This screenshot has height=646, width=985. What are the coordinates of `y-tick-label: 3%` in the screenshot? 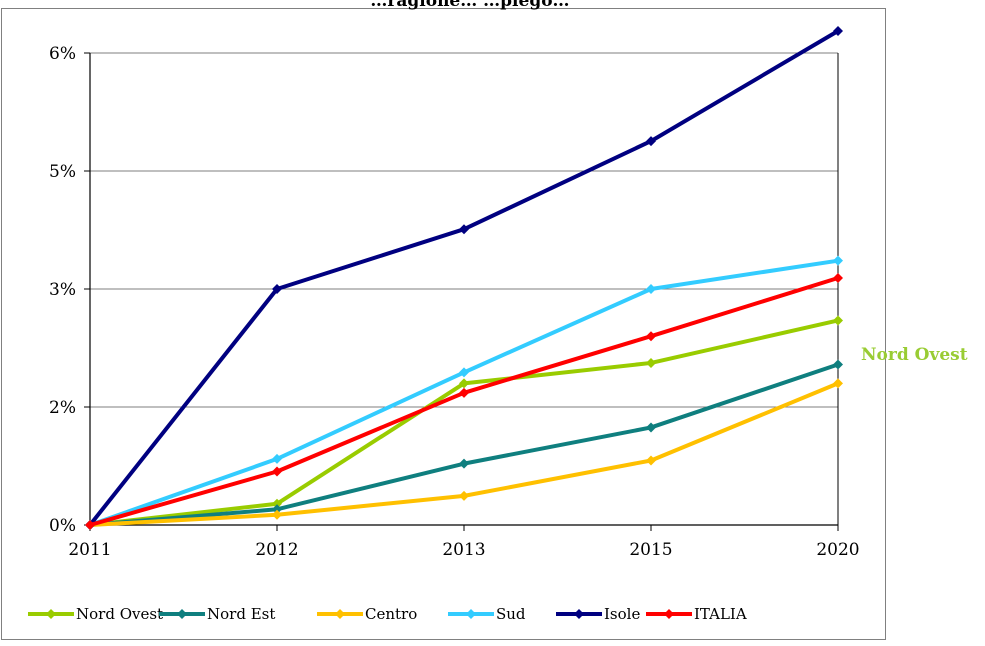 It's located at (62, 290).